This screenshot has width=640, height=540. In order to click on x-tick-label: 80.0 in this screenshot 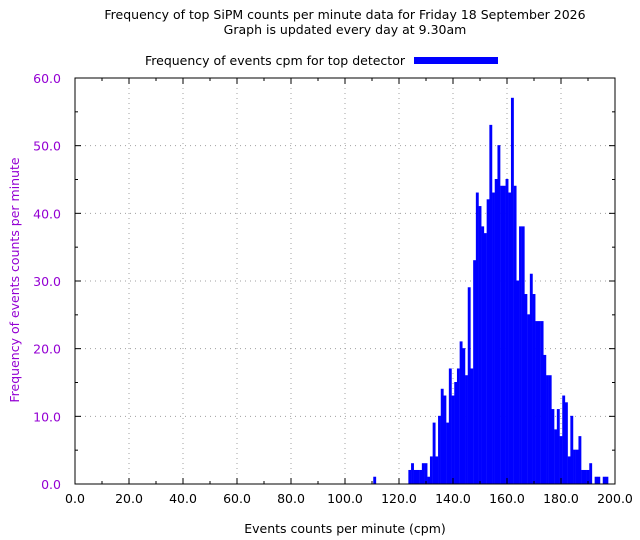, I will do `click(291, 498)`.